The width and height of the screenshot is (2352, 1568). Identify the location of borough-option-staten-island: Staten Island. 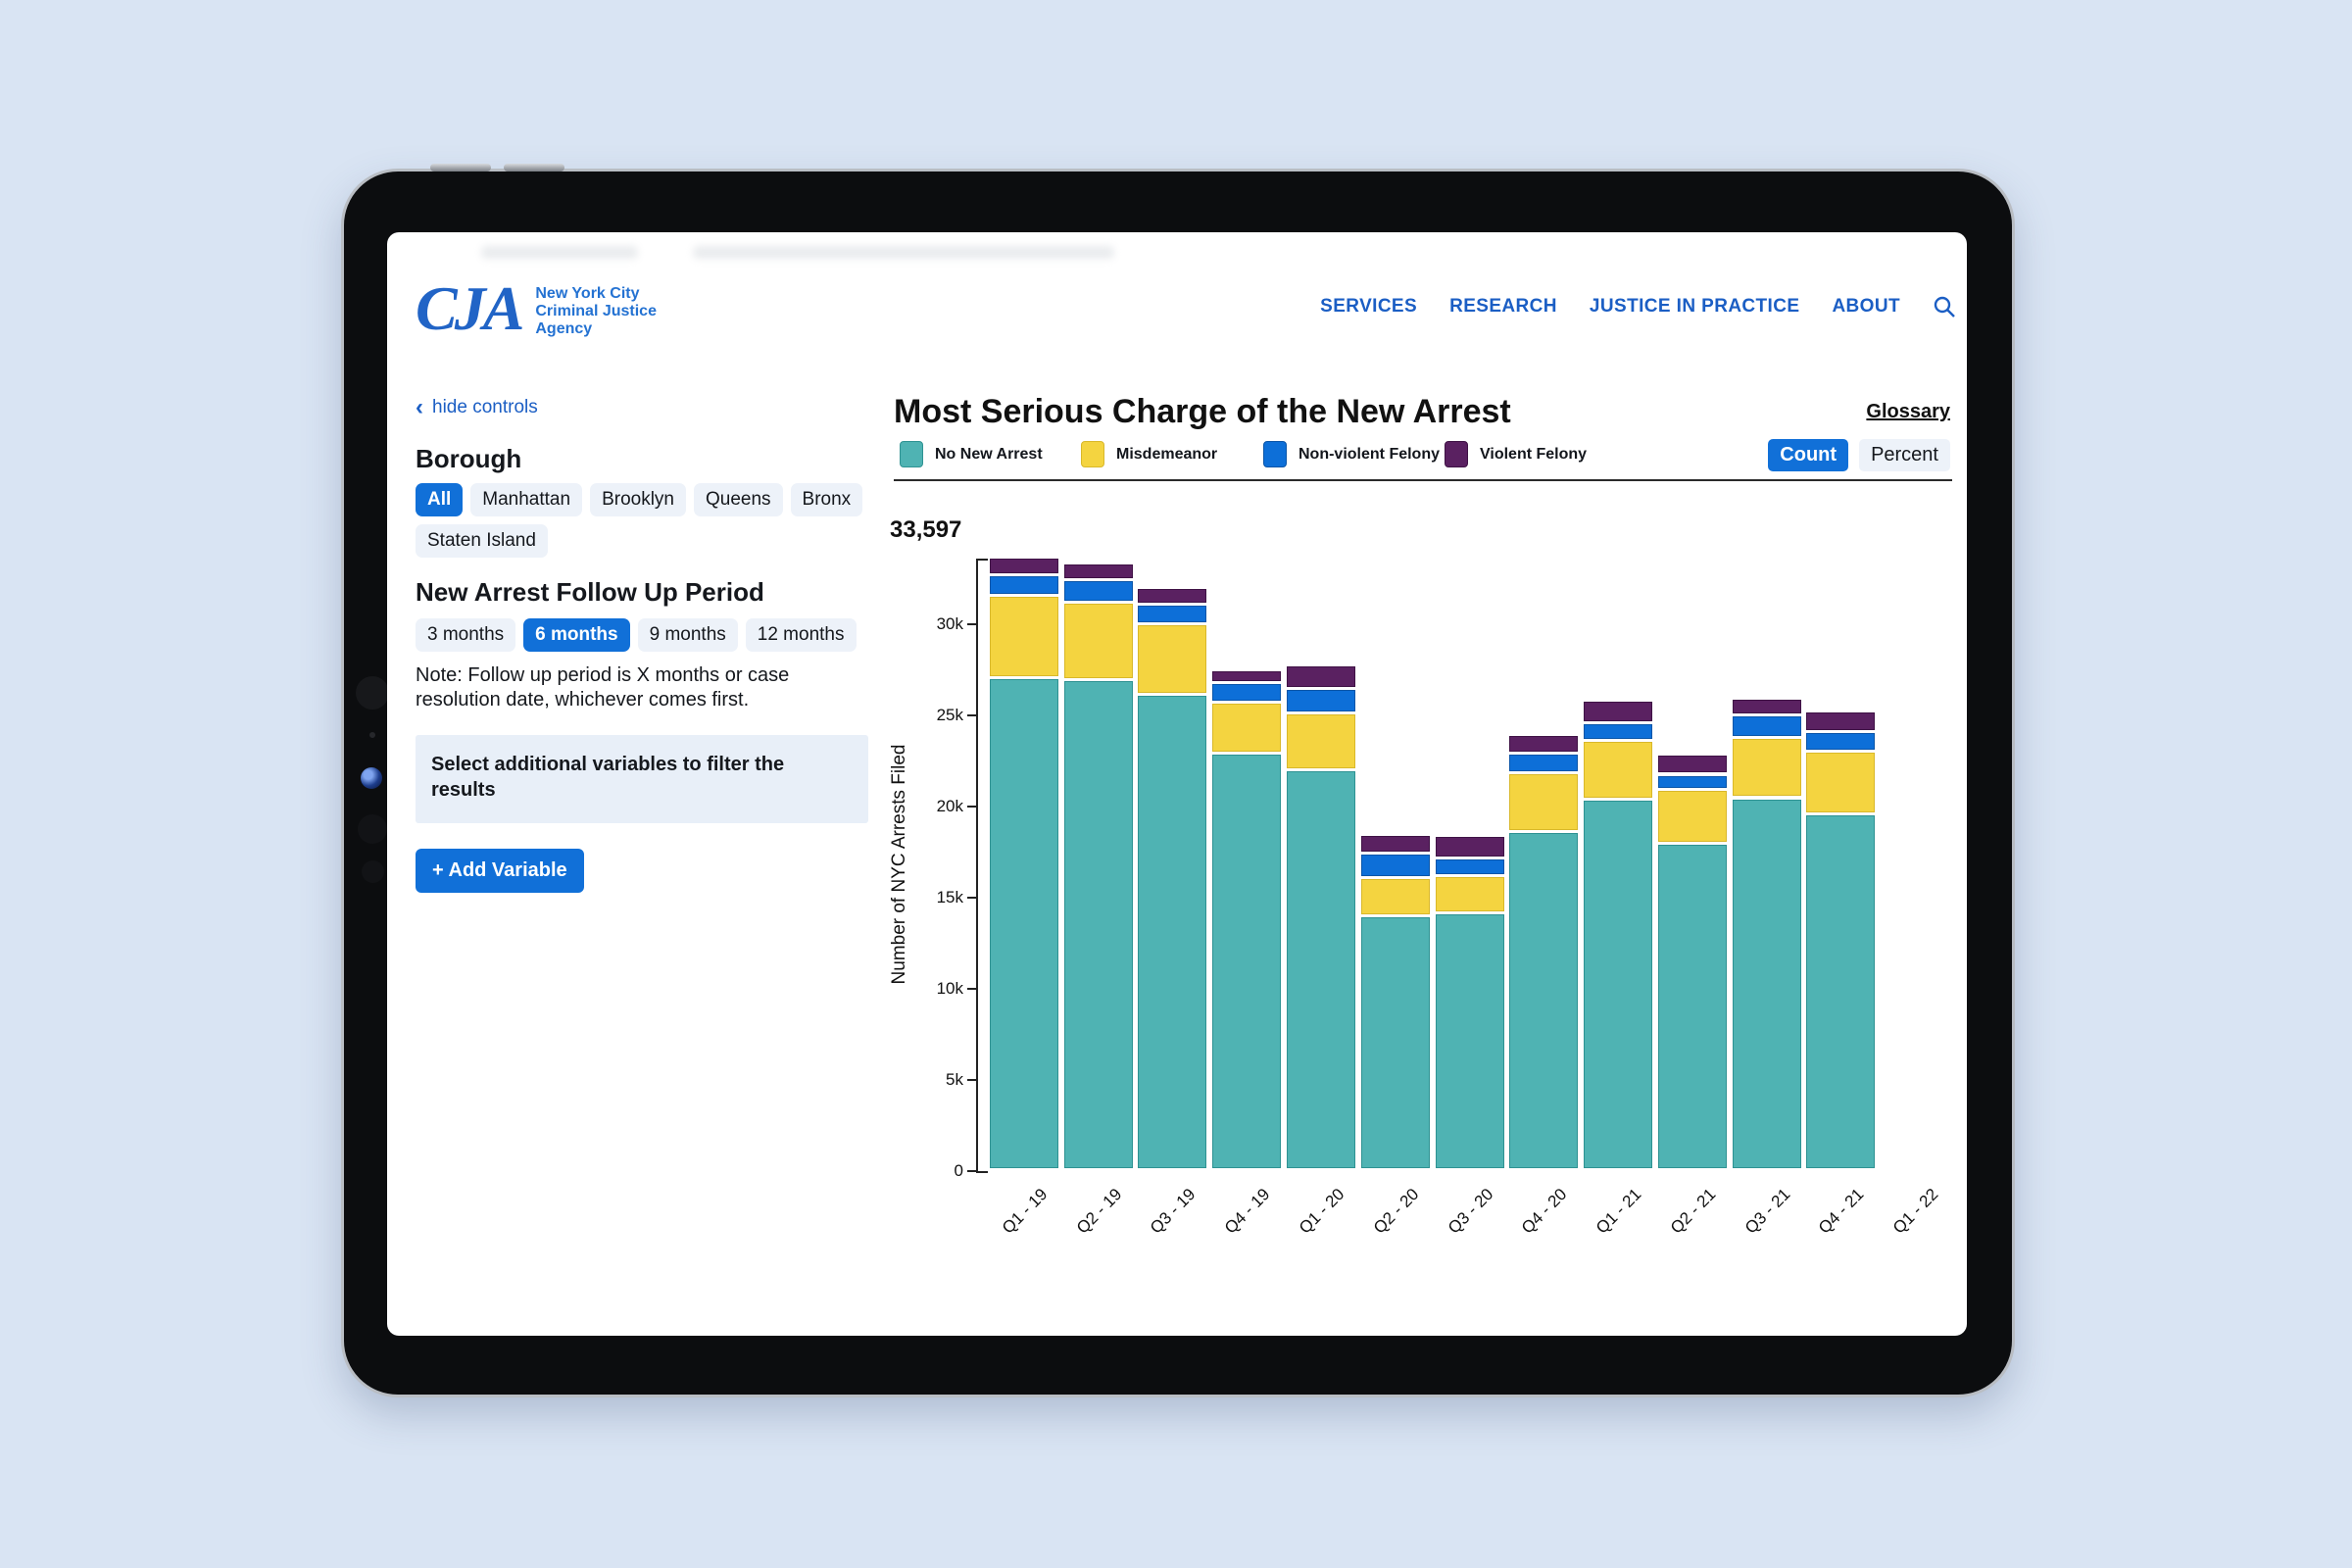
(482, 541).